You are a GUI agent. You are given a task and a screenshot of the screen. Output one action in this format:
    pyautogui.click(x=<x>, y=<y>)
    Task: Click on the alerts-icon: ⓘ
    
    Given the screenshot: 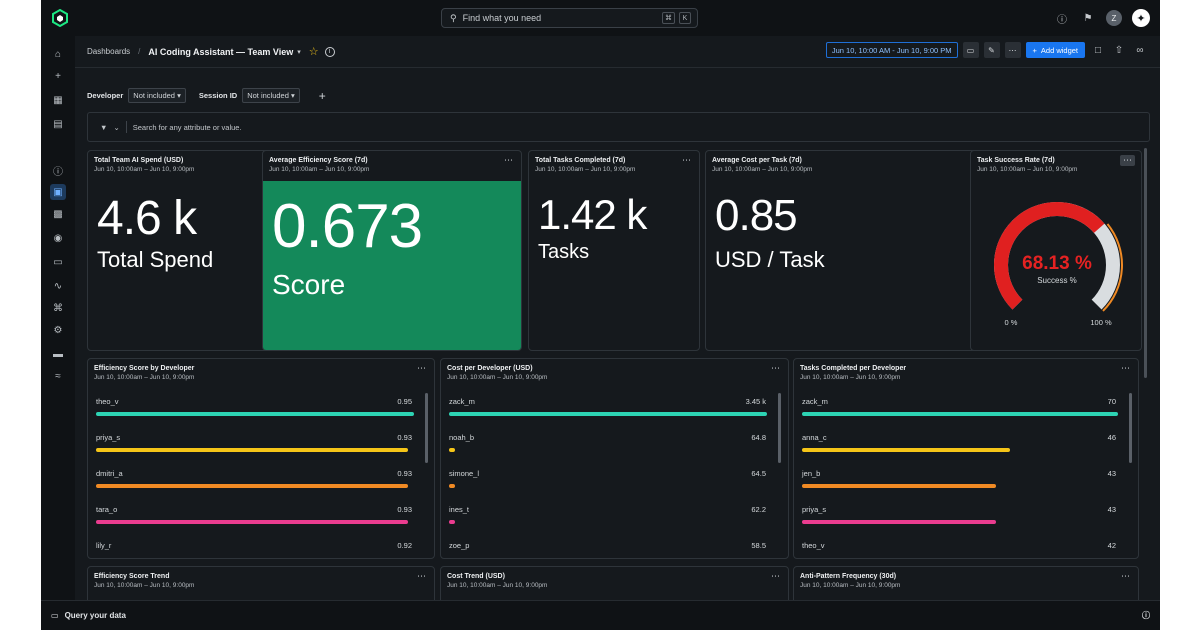 What is the action you would take?
    pyautogui.click(x=58, y=172)
    